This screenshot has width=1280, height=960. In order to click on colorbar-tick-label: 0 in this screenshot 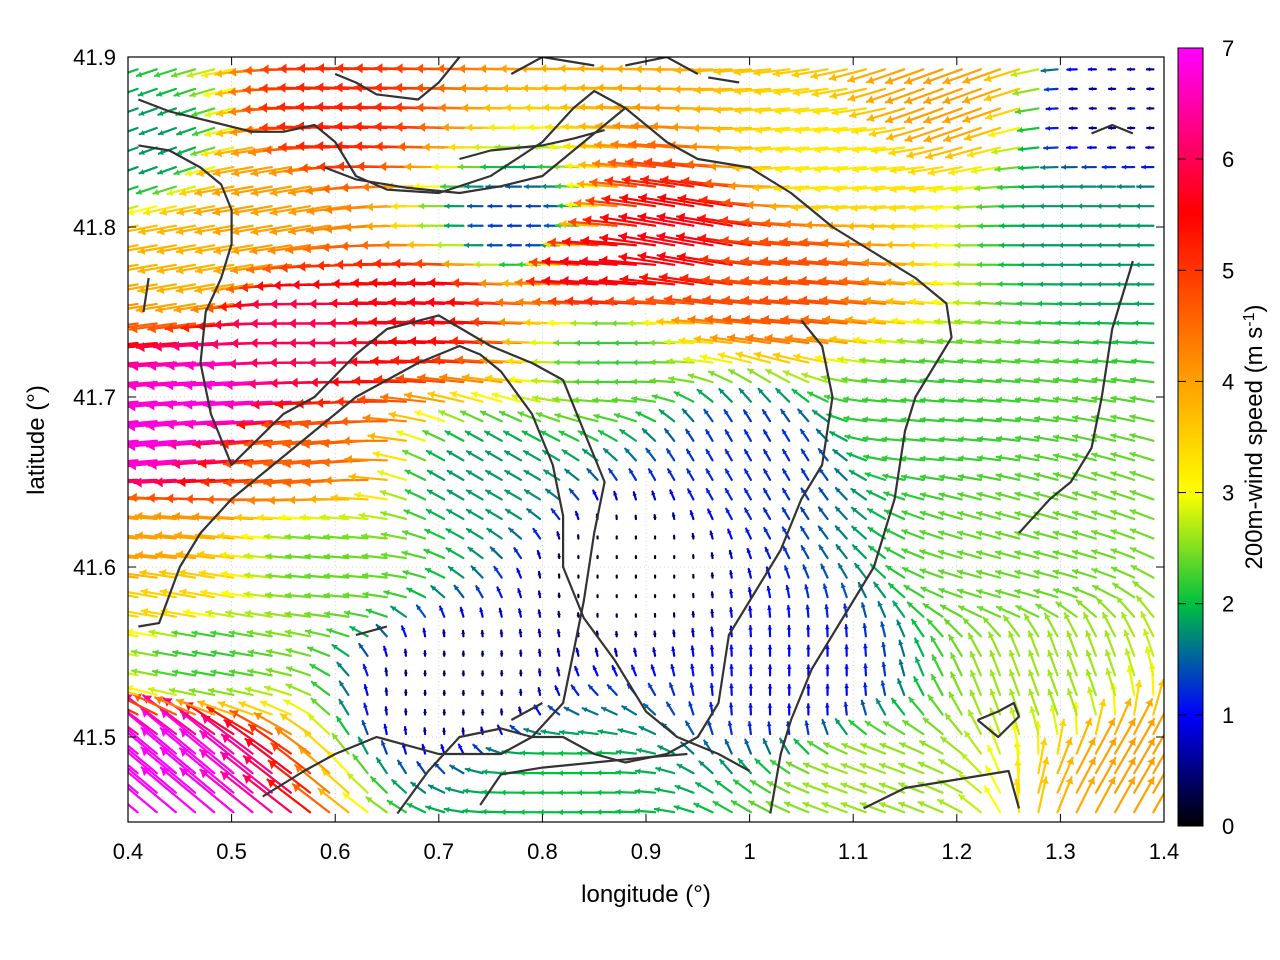, I will do `click(1228, 826)`.